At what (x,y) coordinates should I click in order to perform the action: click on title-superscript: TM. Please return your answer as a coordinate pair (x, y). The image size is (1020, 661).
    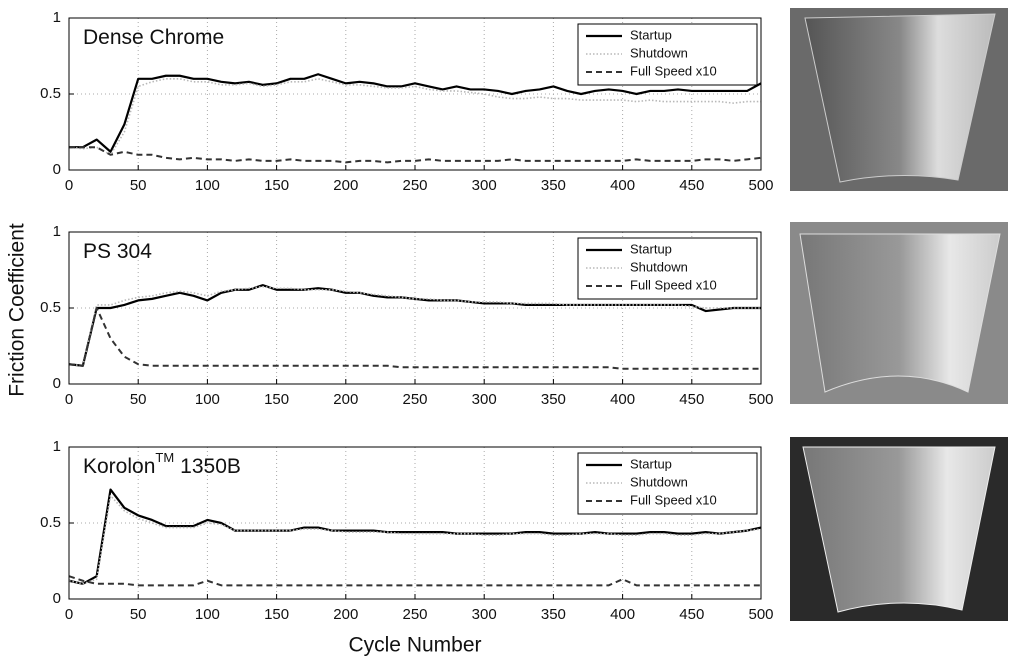
    Looking at the image, I should click on (164, 457).